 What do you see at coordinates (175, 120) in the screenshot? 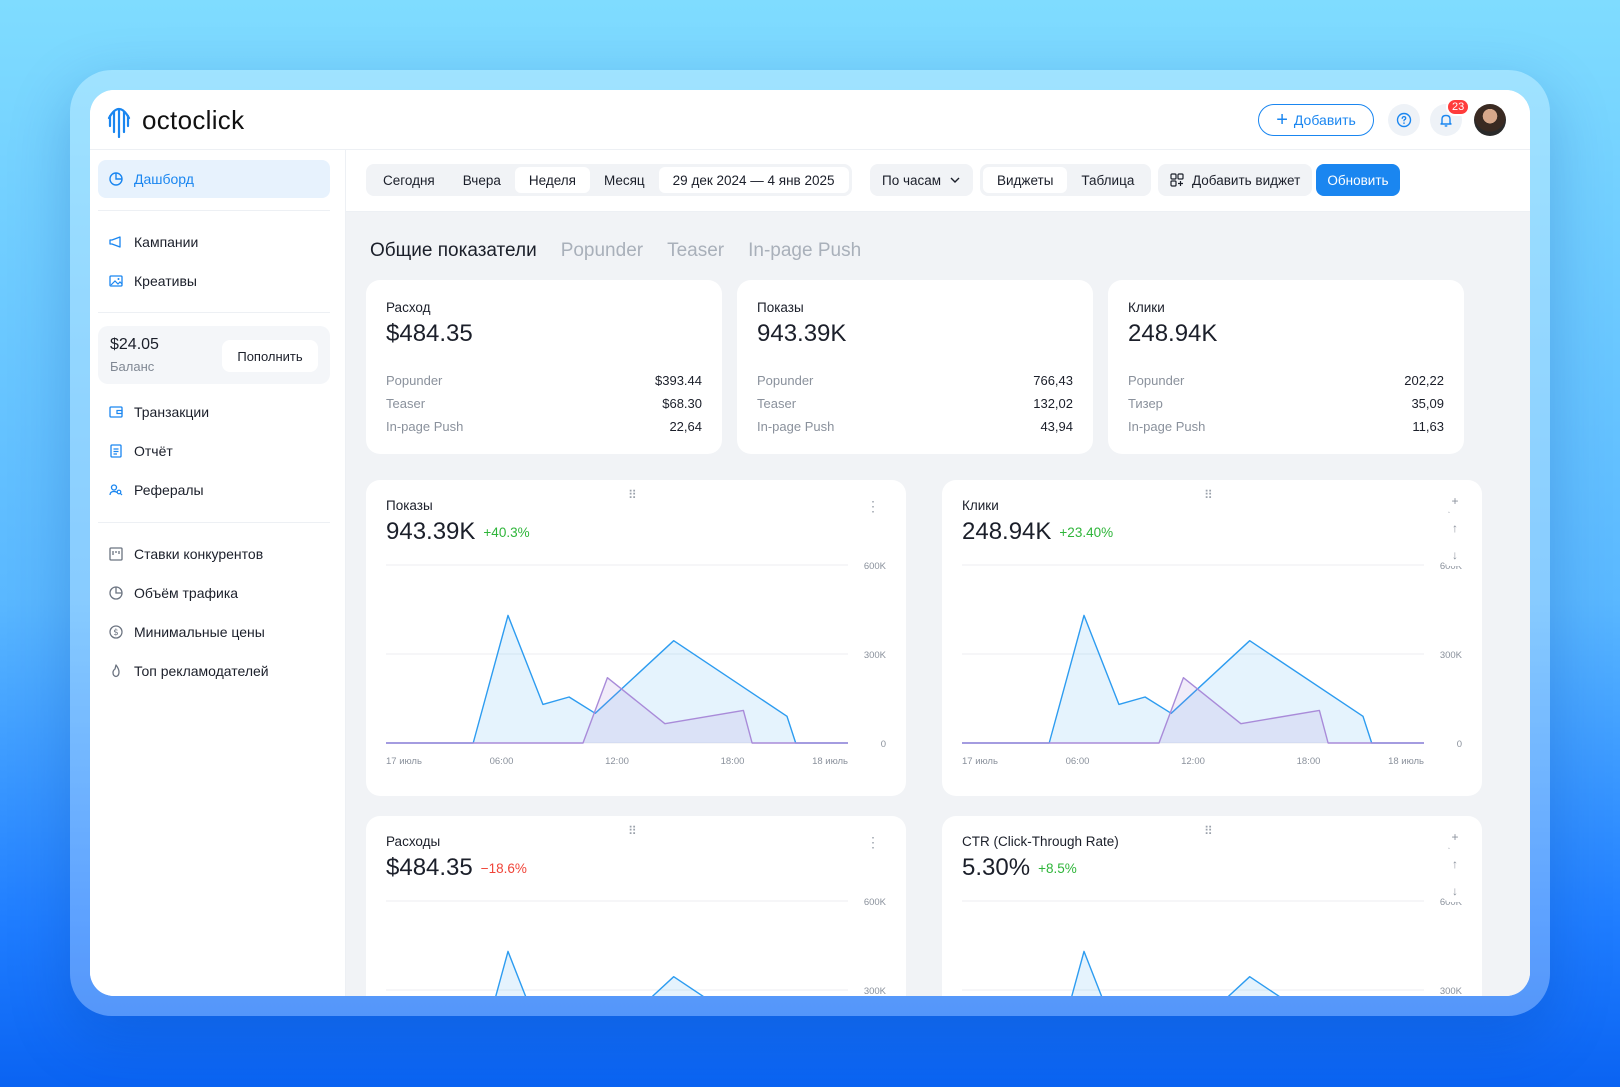
I see `logo: octoclick` at bounding box center [175, 120].